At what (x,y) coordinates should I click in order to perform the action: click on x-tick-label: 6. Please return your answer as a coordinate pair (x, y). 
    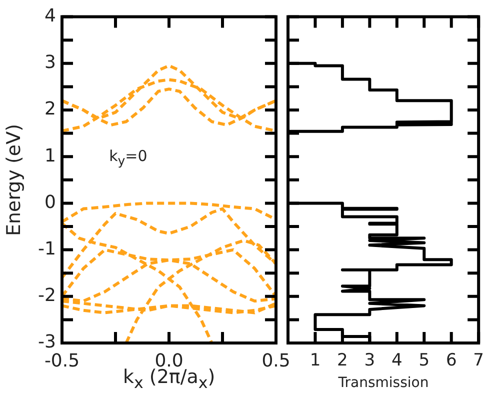
    Looking at the image, I should click on (451, 360).